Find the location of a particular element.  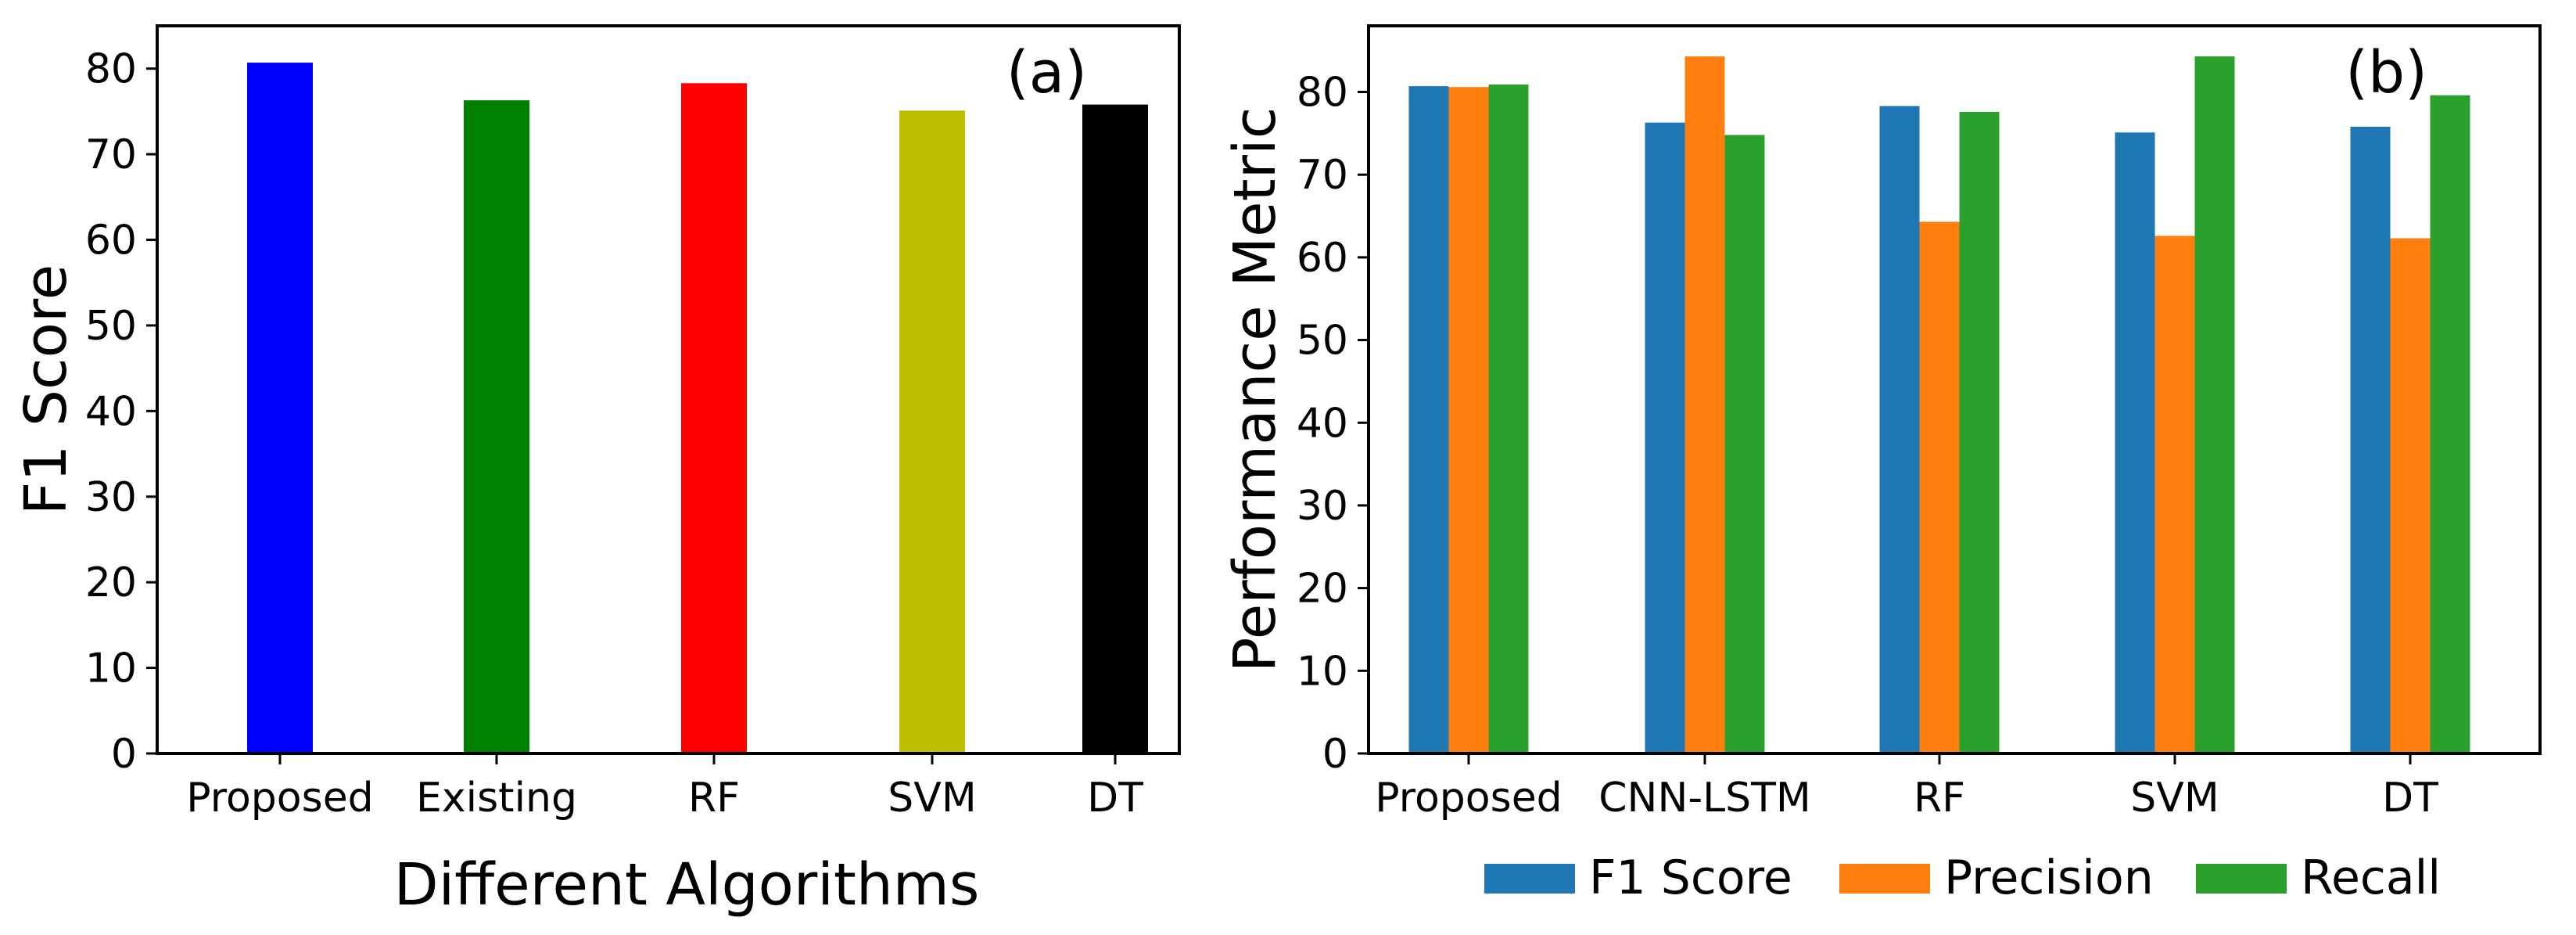

bar-cnn-lstm-recall is located at coordinates (1744, 444).